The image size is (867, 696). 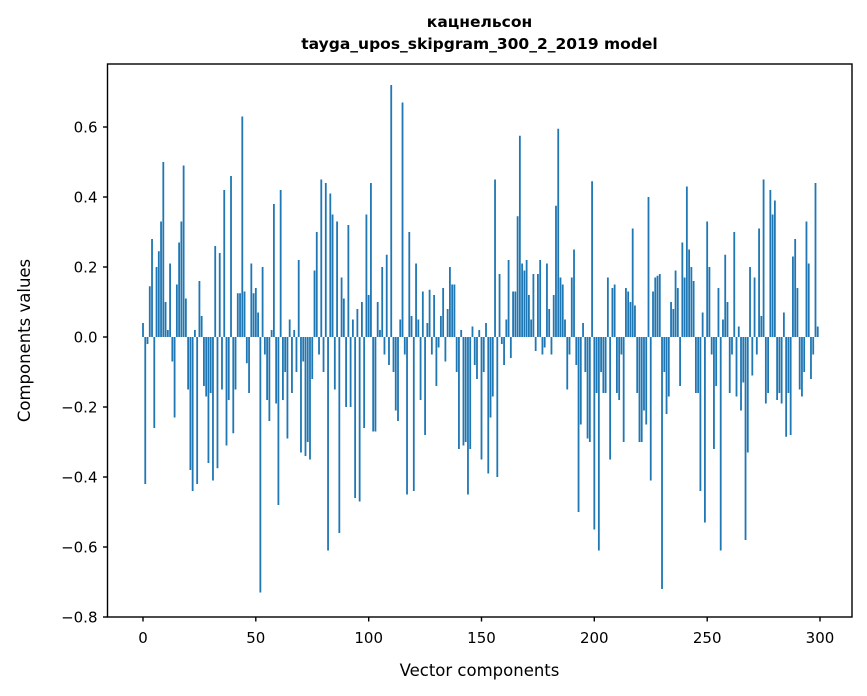 I want to click on x-tick-label: 250, so click(x=707, y=638).